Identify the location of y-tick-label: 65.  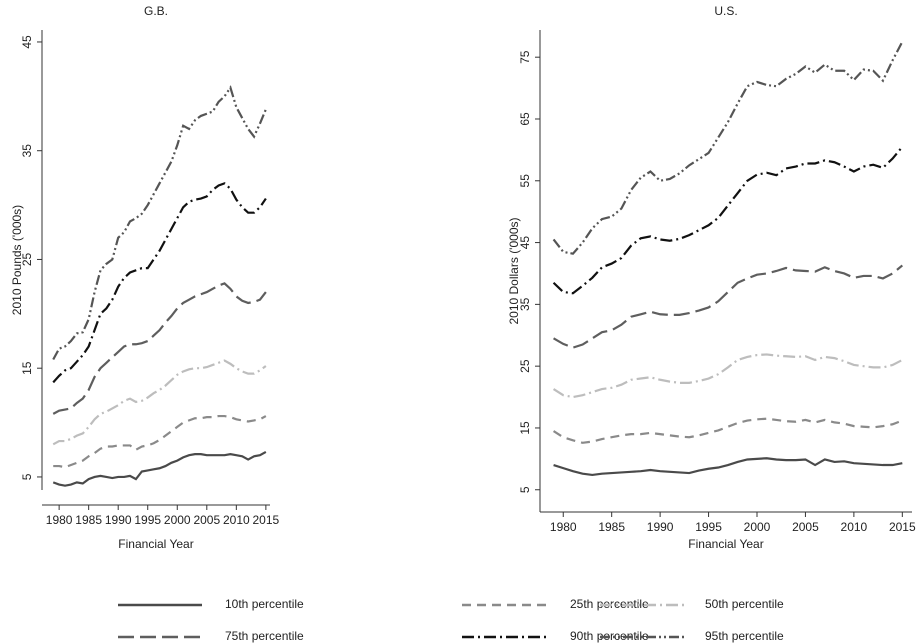
(525, 119).